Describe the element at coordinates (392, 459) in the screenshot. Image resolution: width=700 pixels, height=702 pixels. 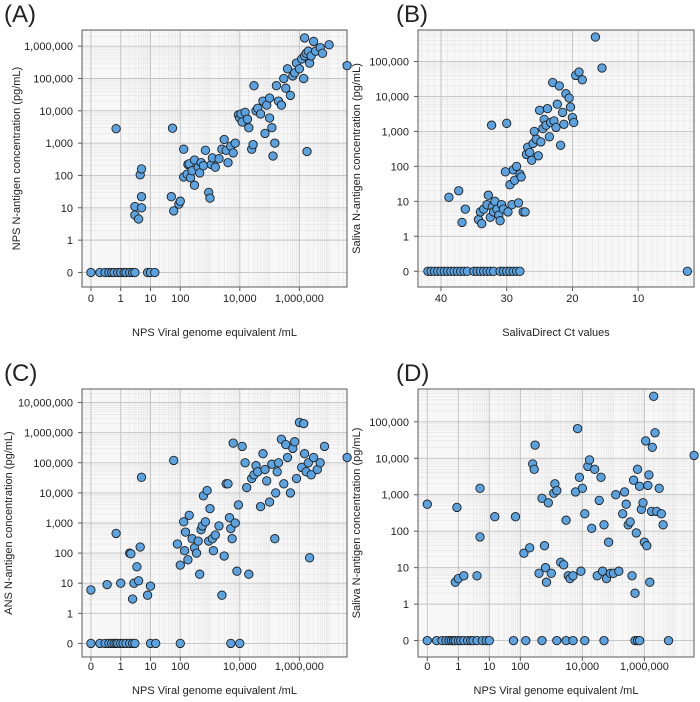
I see `y-tick-label: 10,000` at that location.